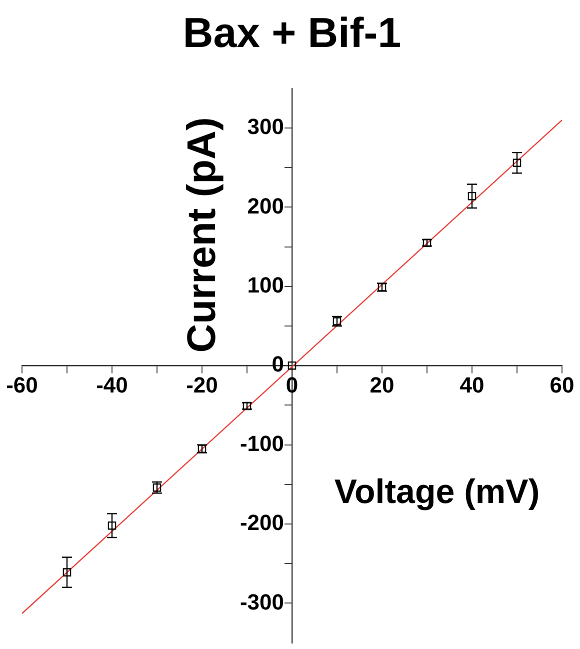 The width and height of the screenshot is (580, 649). I want to click on chart-title: Bax + Bif-1, so click(292, 32).